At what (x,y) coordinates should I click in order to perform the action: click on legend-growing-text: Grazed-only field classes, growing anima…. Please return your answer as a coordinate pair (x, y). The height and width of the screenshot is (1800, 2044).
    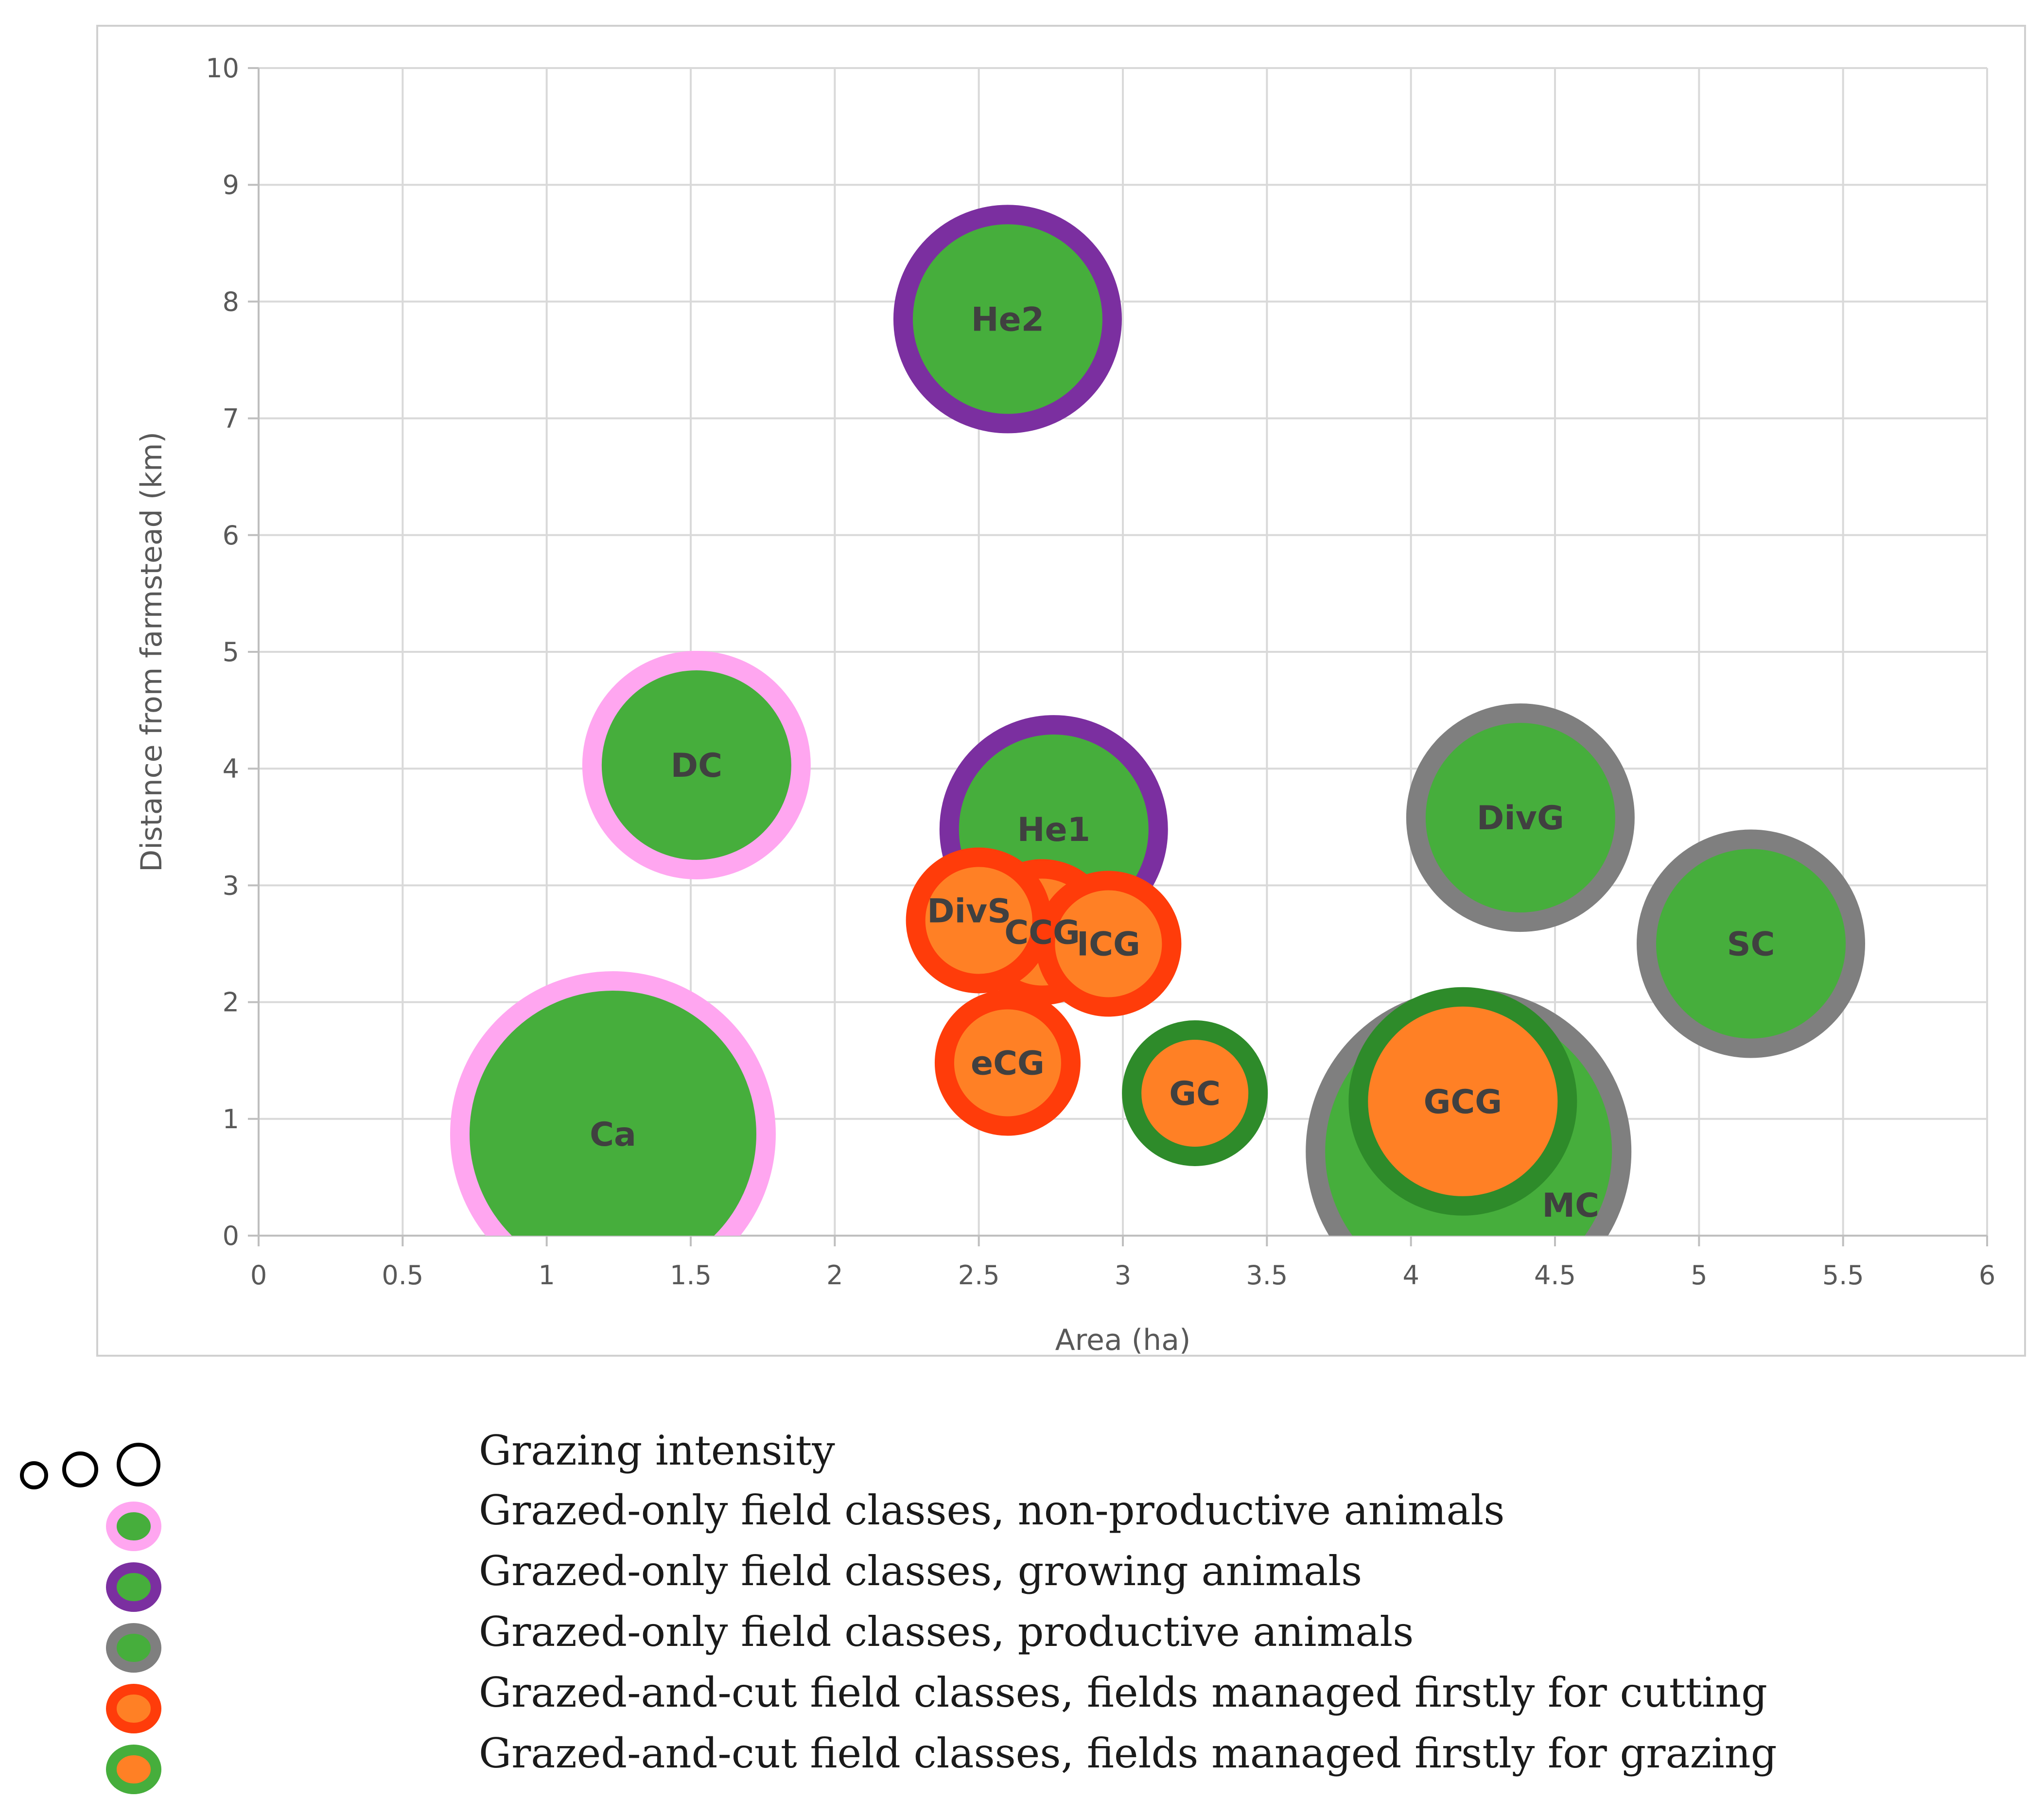
    Looking at the image, I should click on (921, 1571).